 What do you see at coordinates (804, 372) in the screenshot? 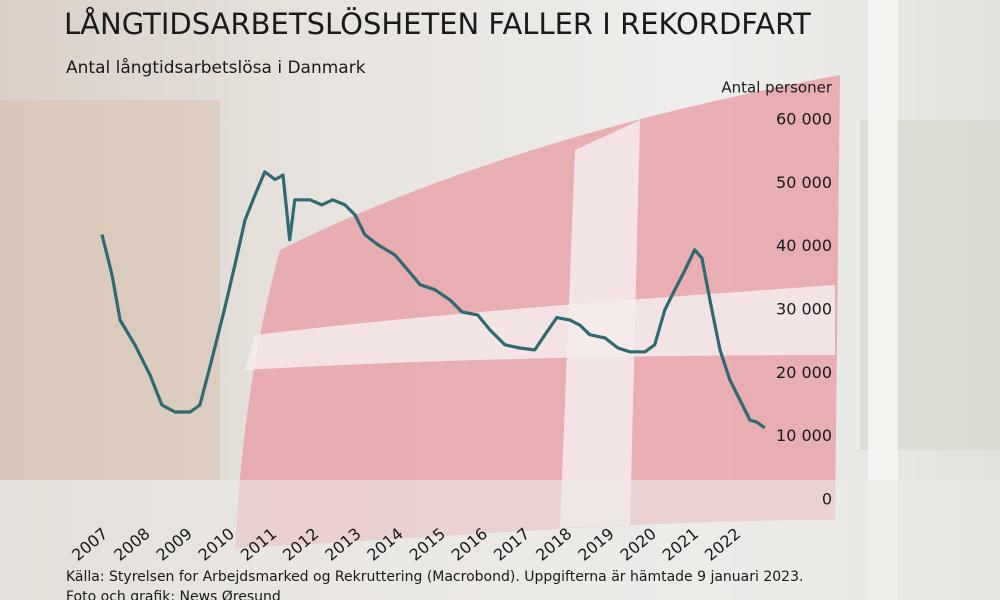
I see `y-tick-label: 20 000` at bounding box center [804, 372].